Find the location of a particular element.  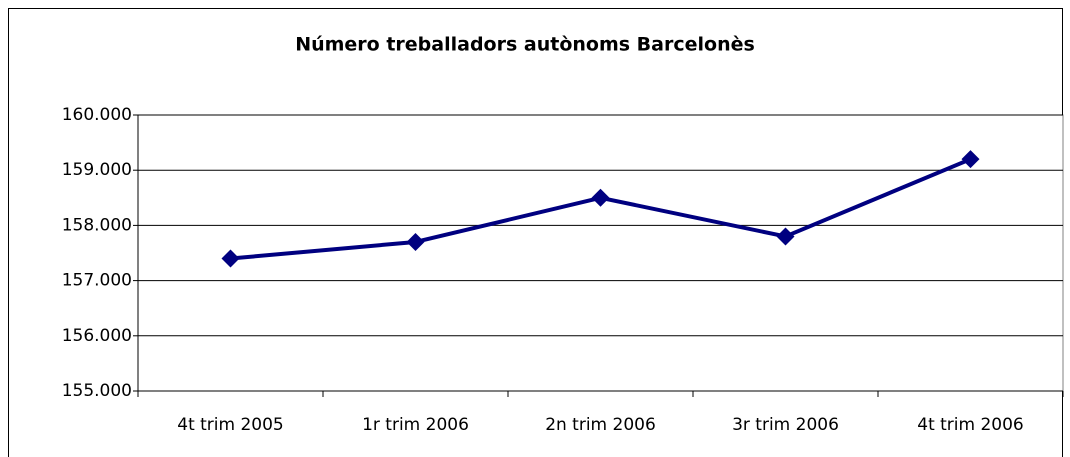

y-tick-label: 160.000 is located at coordinates (97, 115).